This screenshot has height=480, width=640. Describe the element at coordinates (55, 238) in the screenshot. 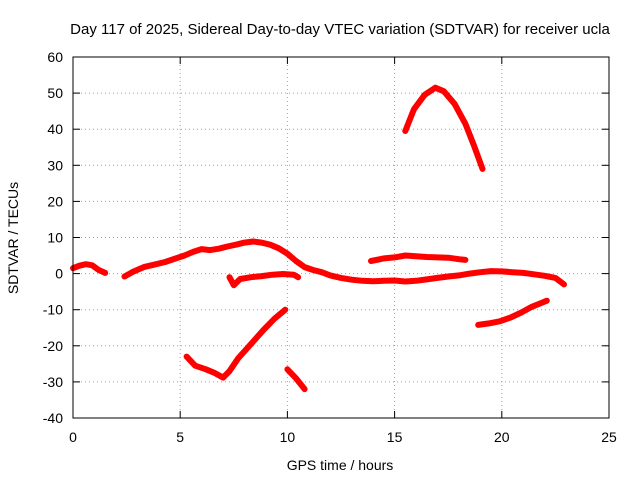

I see `y-tick-label: 10` at that location.